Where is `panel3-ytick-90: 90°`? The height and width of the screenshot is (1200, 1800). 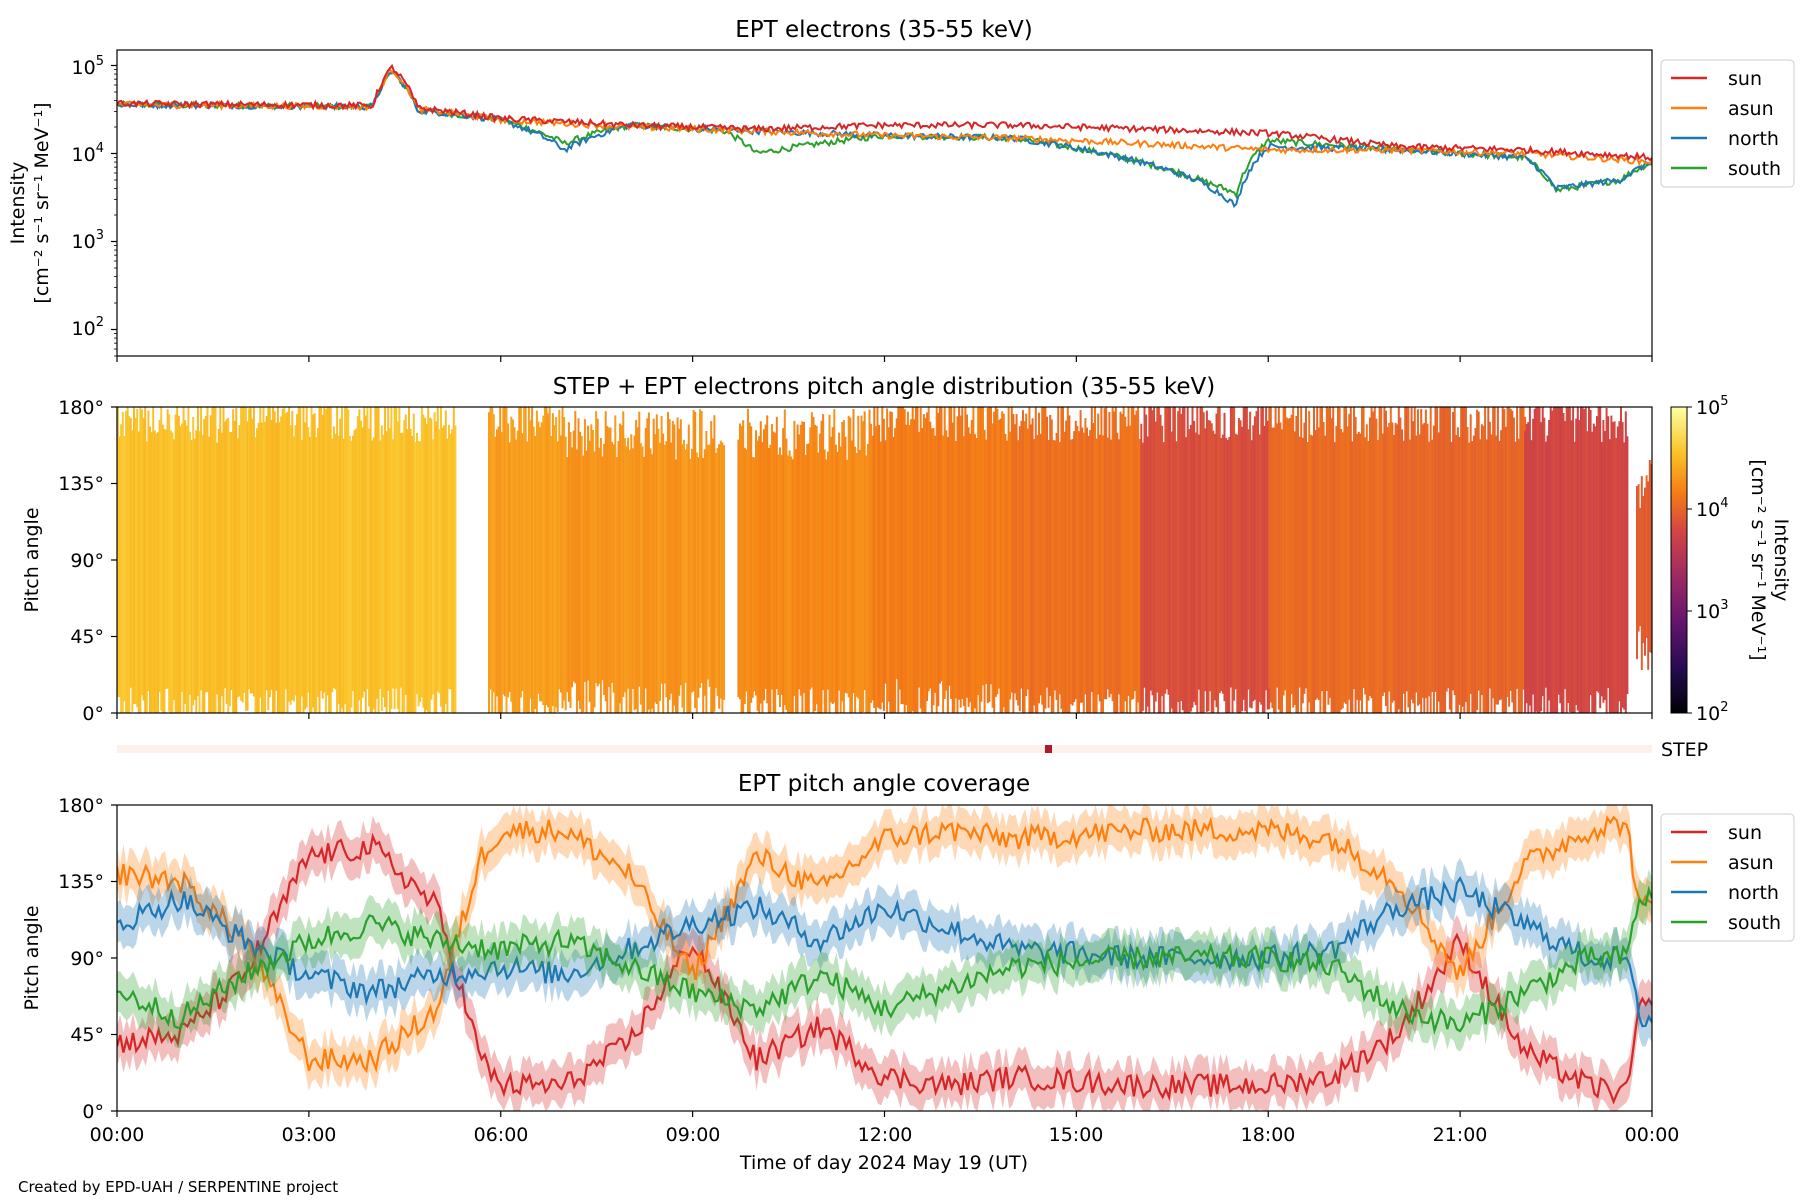
panel3-ytick-90: 90° is located at coordinates (87, 959).